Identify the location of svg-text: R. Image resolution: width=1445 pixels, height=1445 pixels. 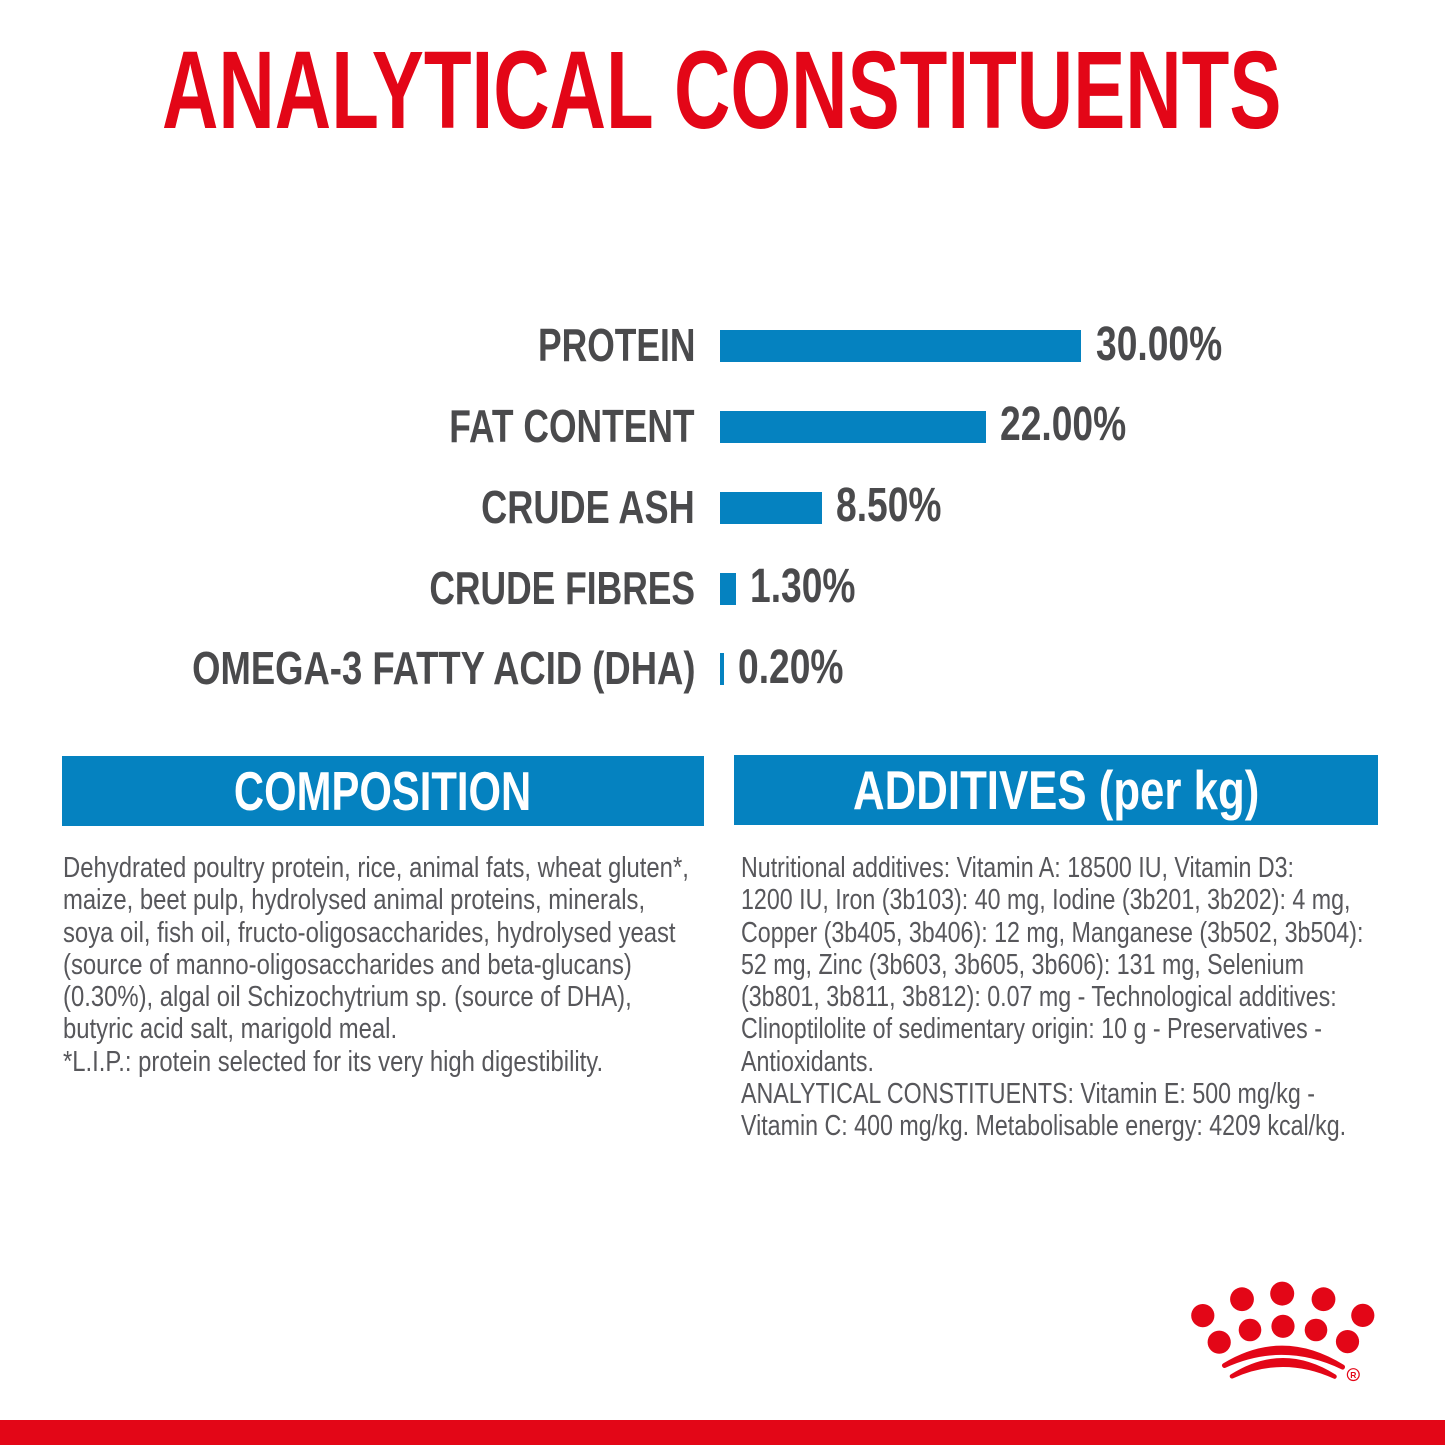
(1353, 1375).